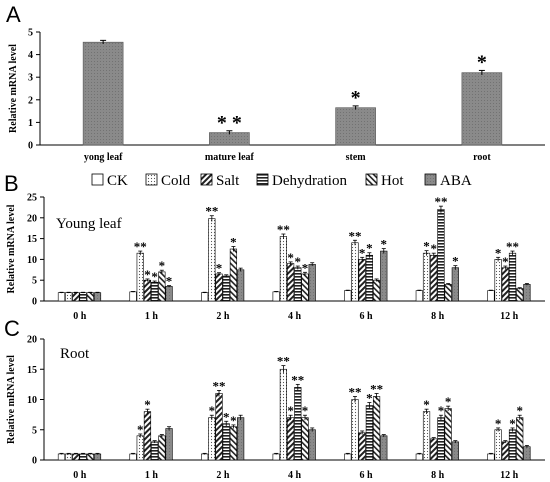  What do you see at coordinates (89, 224) in the screenshot?
I see `panel-b-inset: Young leaf` at bounding box center [89, 224].